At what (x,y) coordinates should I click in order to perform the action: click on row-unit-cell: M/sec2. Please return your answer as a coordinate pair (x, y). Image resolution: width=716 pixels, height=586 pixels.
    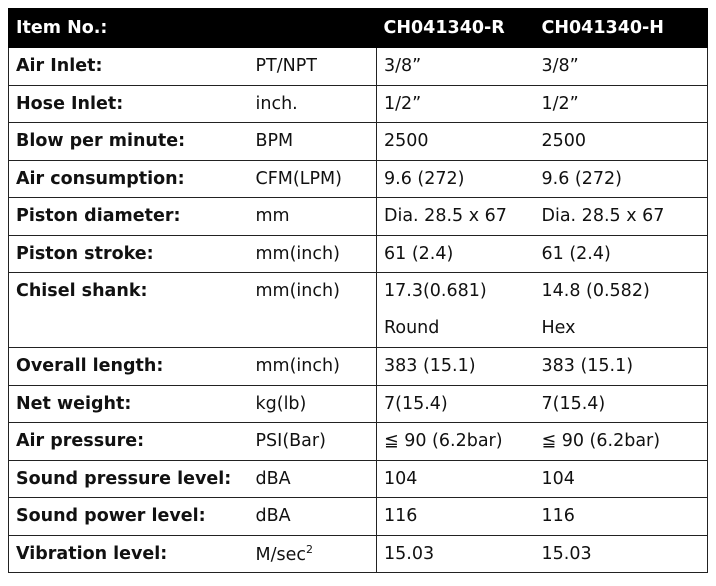
    Looking at the image, I should click on (312, 553).